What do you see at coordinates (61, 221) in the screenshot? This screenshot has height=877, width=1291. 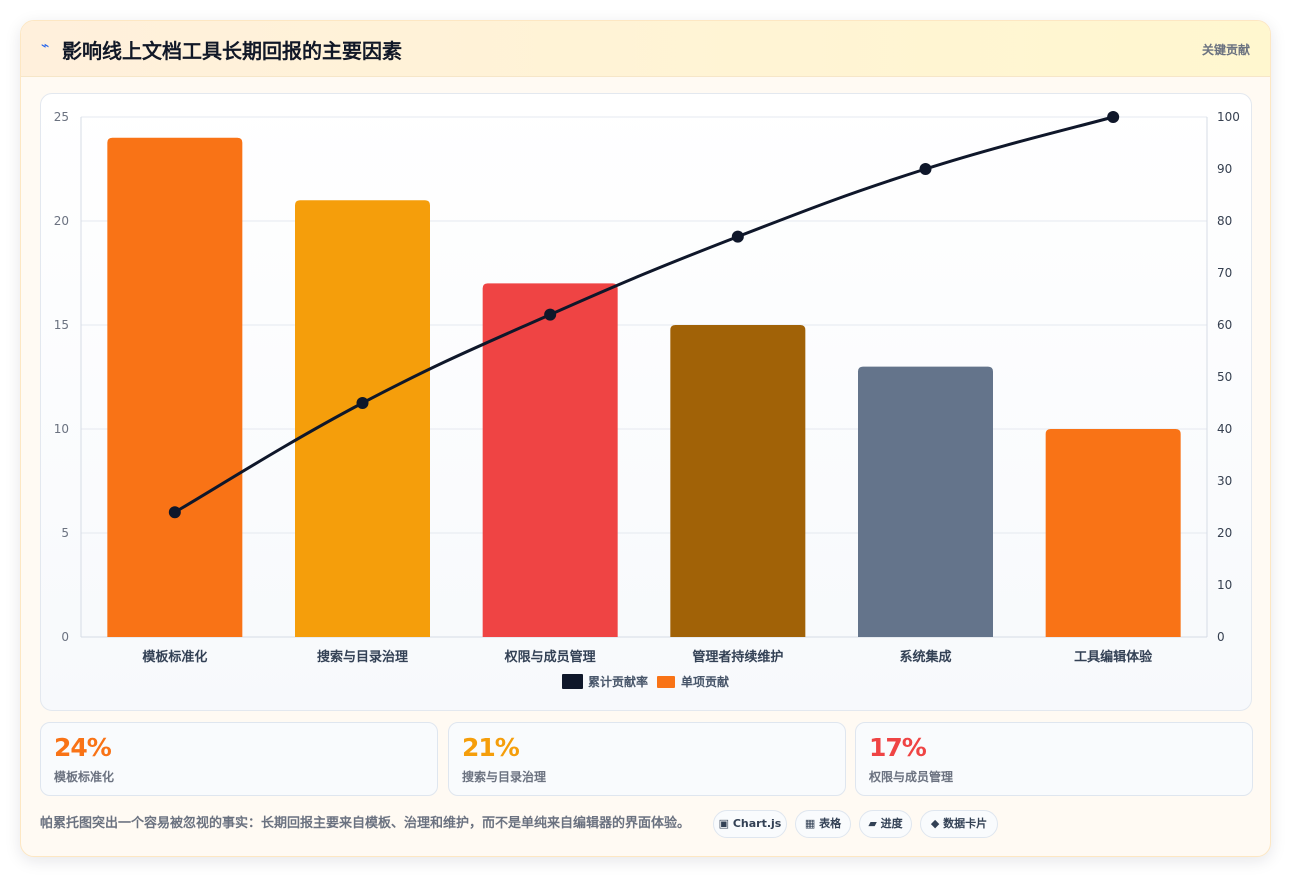 I see `y-tick-label: 20` at bounding box center [61, 221].